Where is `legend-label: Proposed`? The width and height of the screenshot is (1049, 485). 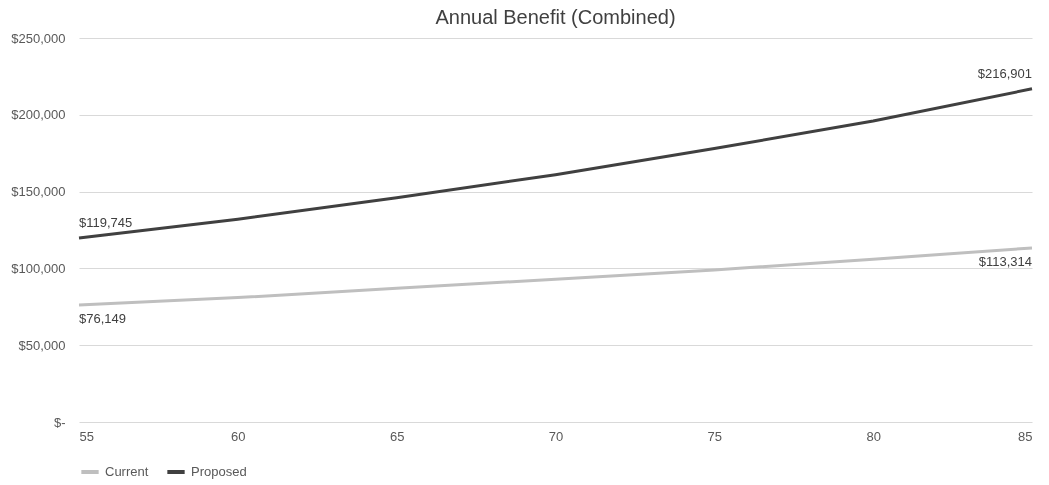 legend-label: Proposed is located at coordinates (219, 471).